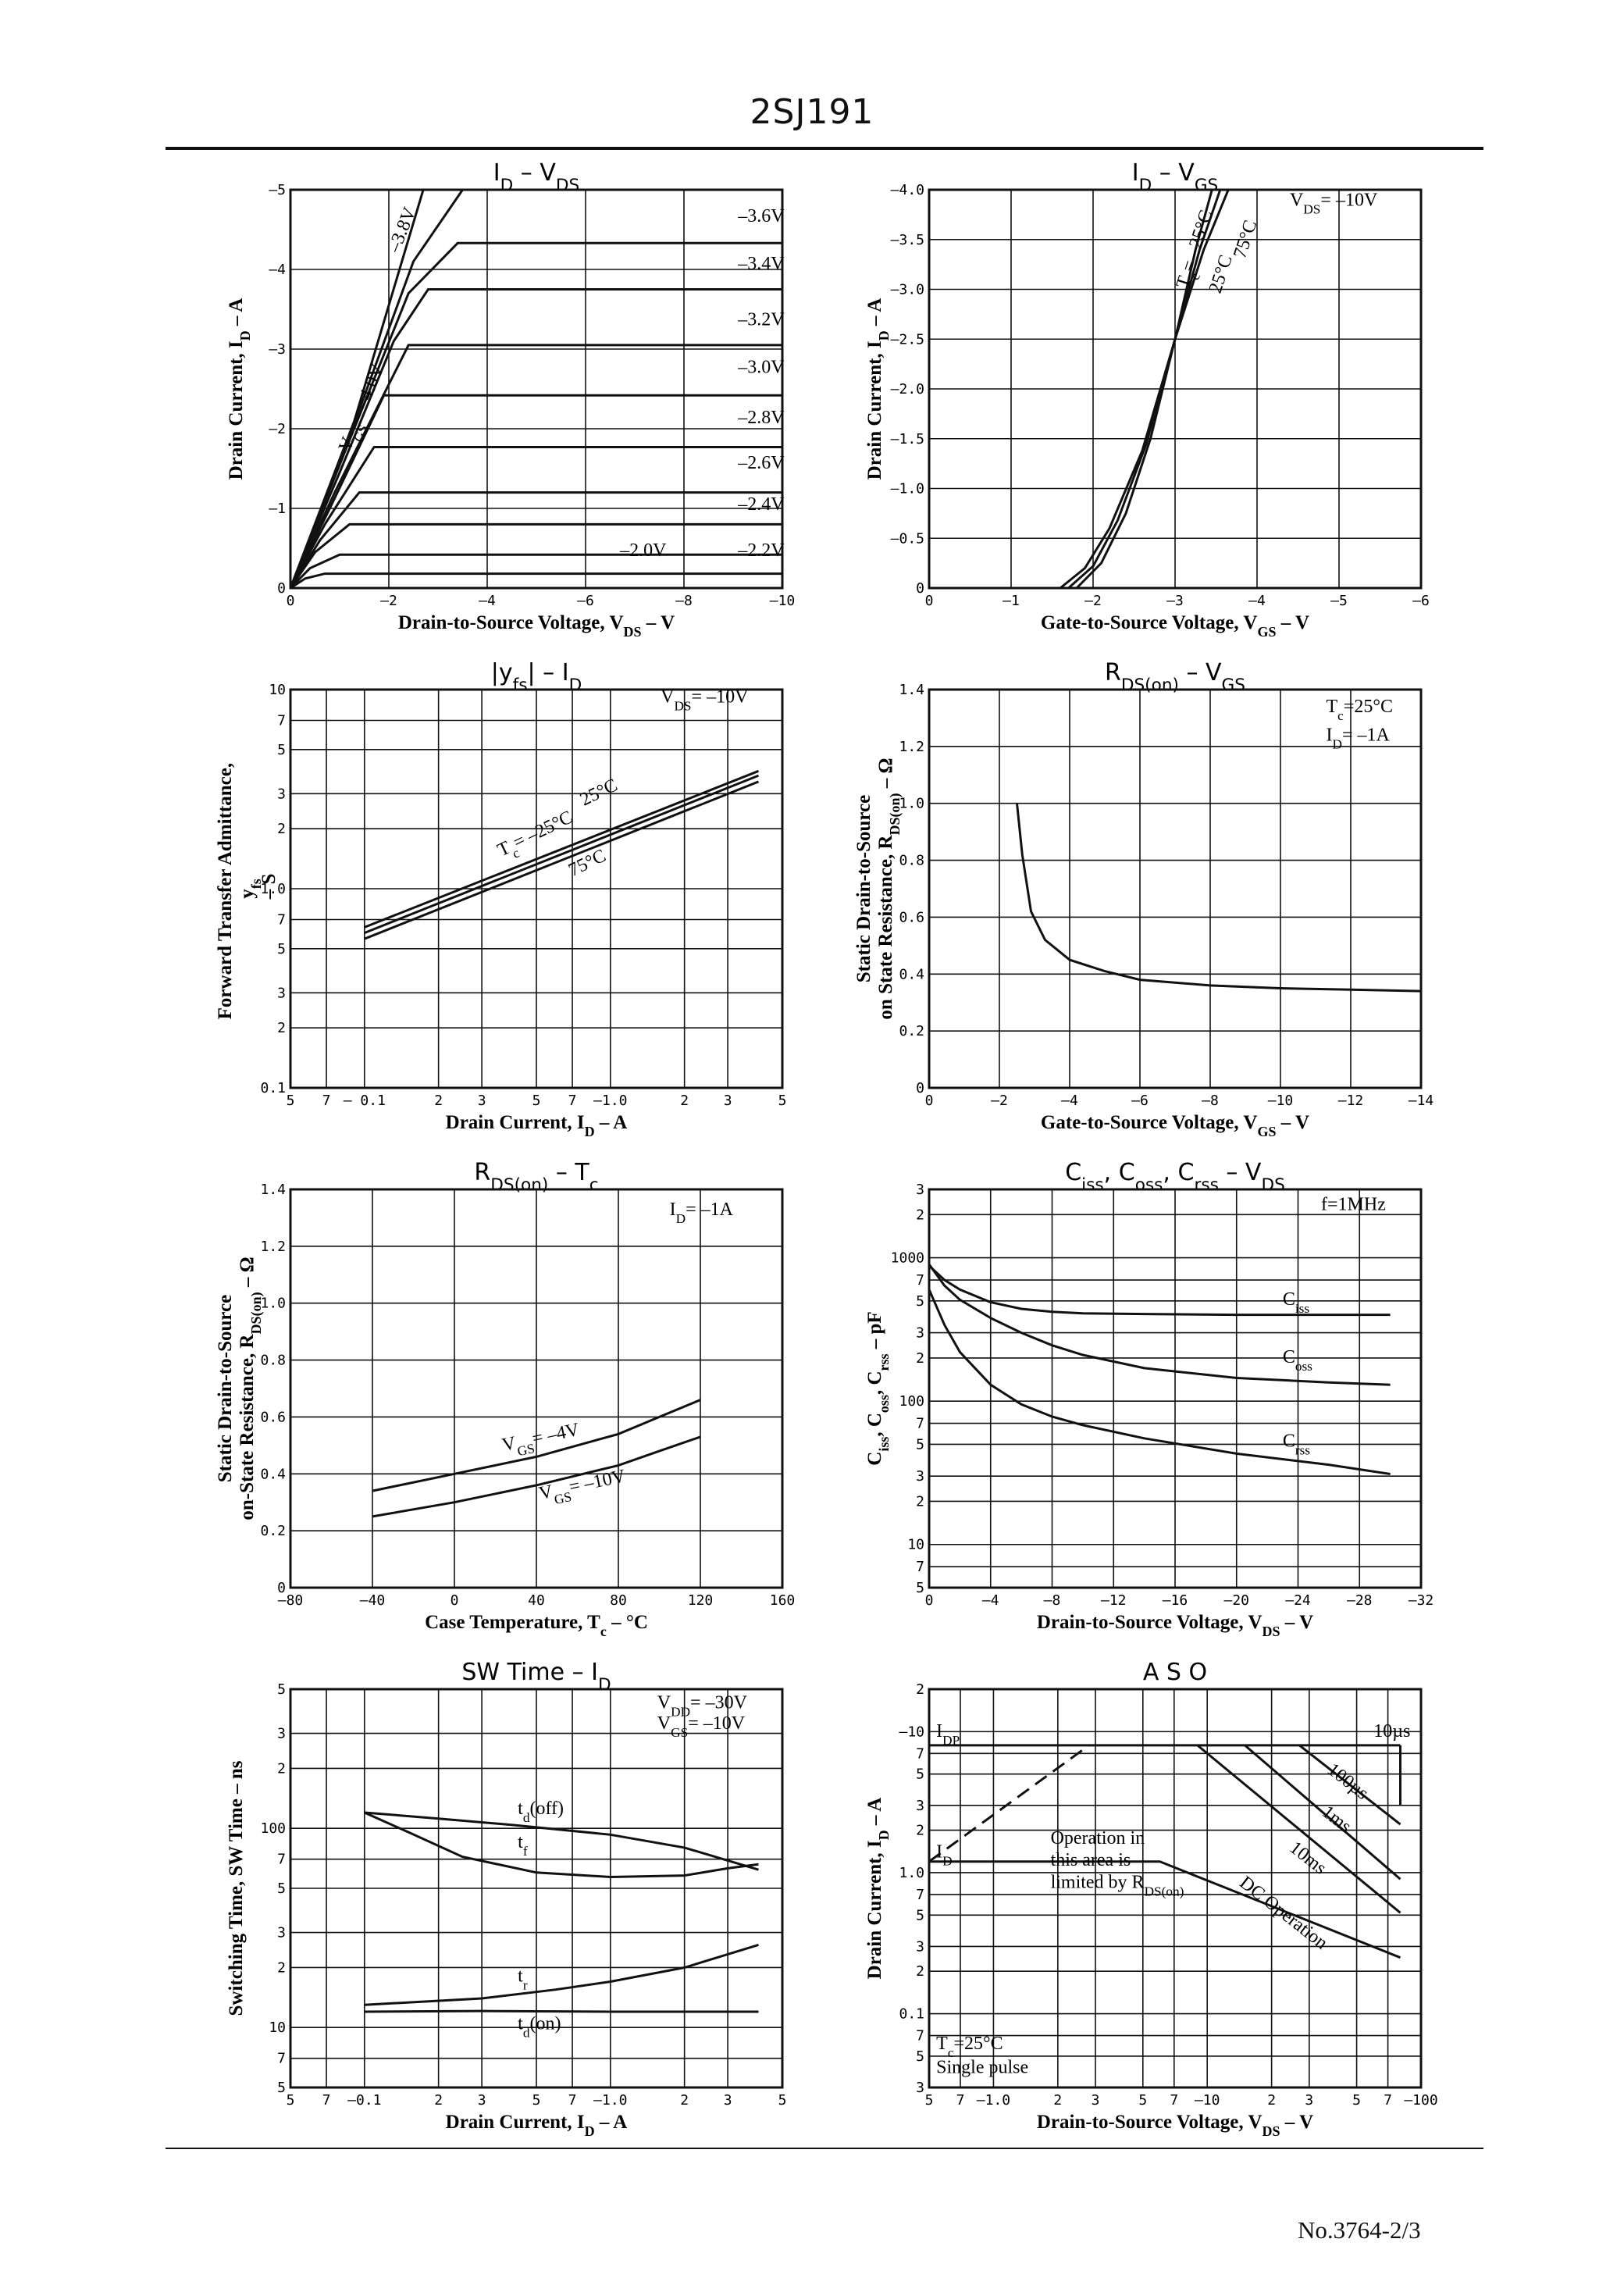  I want to click on x-tick-label: –28, so click(1360, 1600).